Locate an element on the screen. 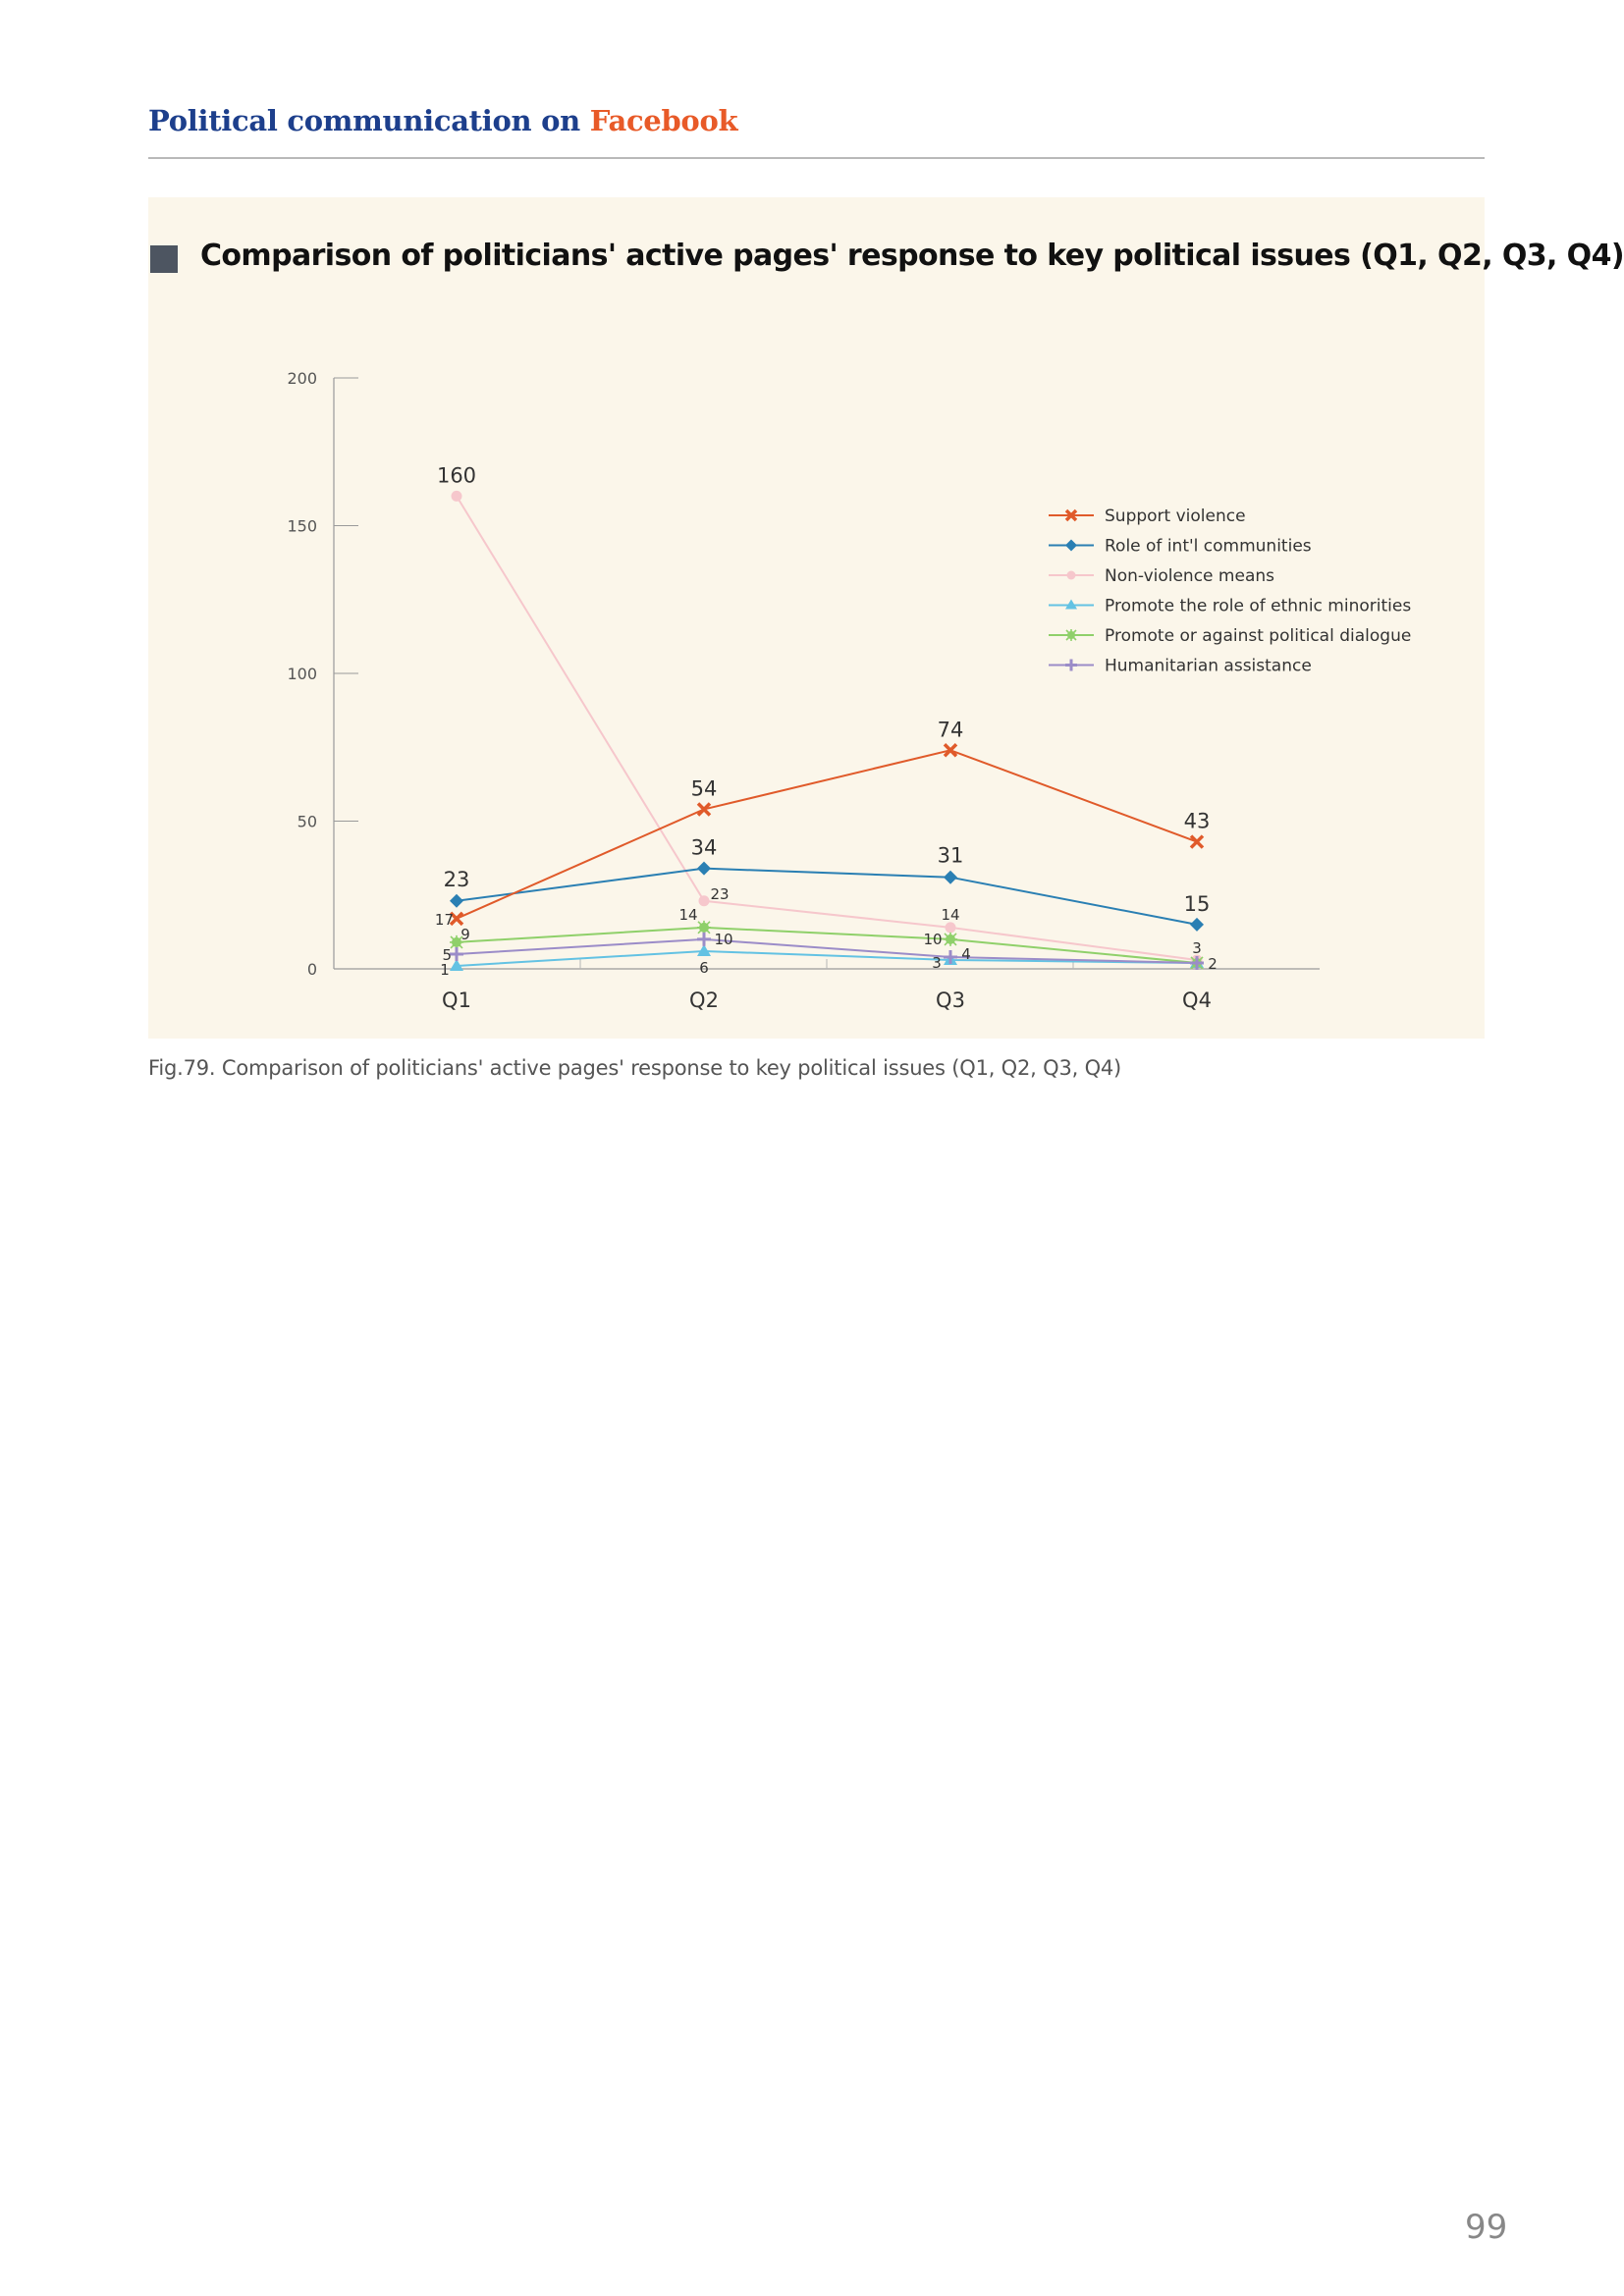  legend-label: Role of int'l communities is located at coordinates (1208, 547).